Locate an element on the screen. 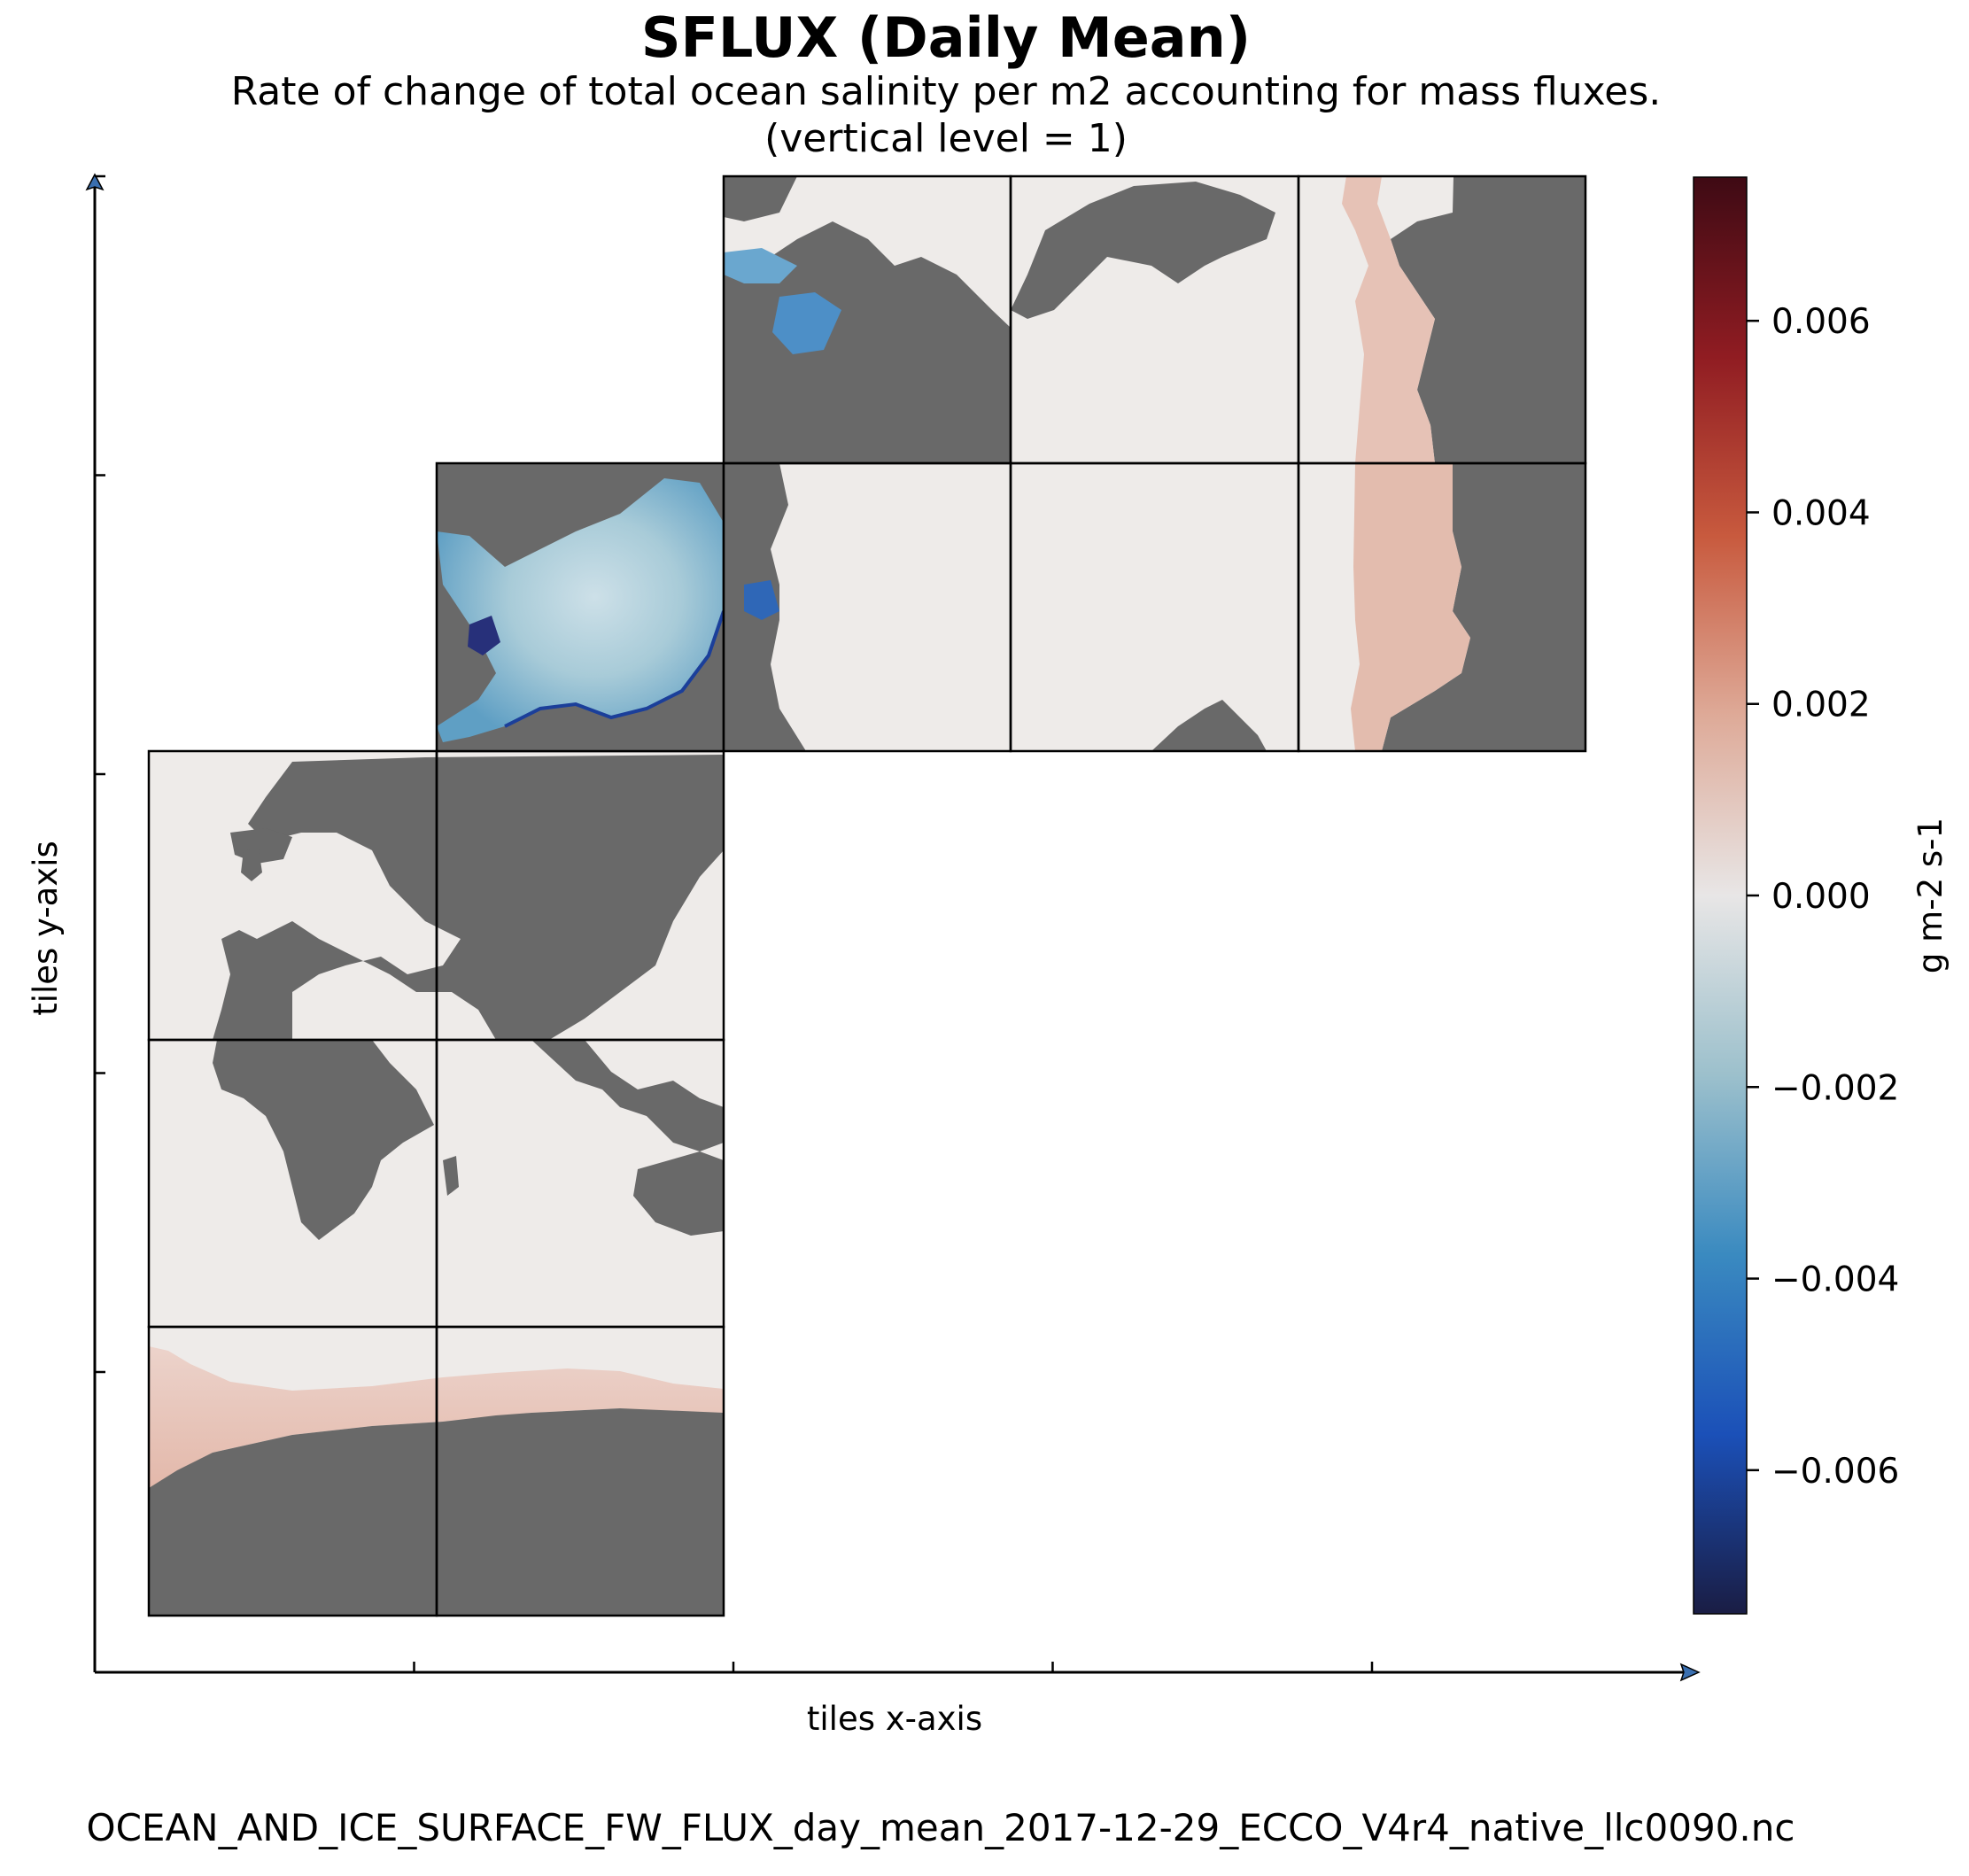  colorbar-gradient is located at coordinates (1720, 895).